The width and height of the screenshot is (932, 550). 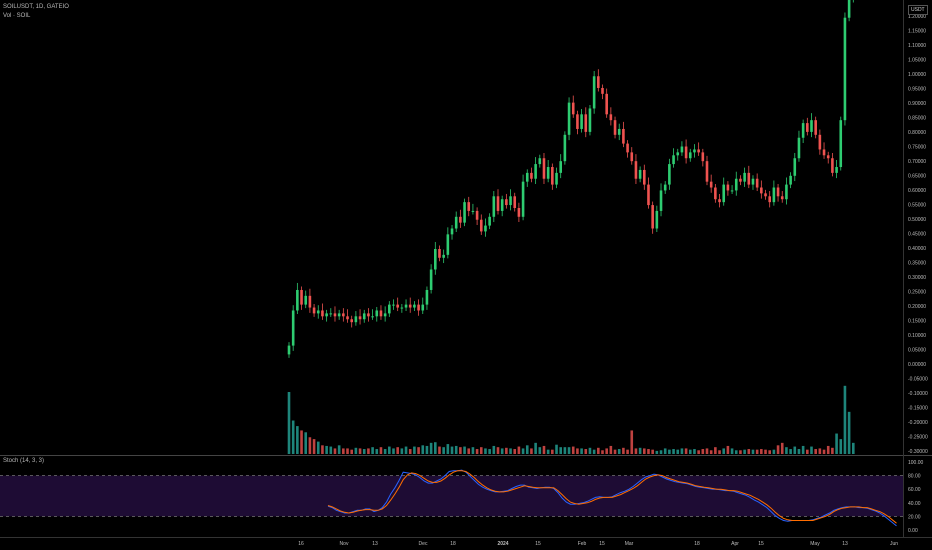 What do you see at coordinates (917, 119) in the screenshot?
I see `price-tick-label: 0.85000` at bounding box center [917, 119].